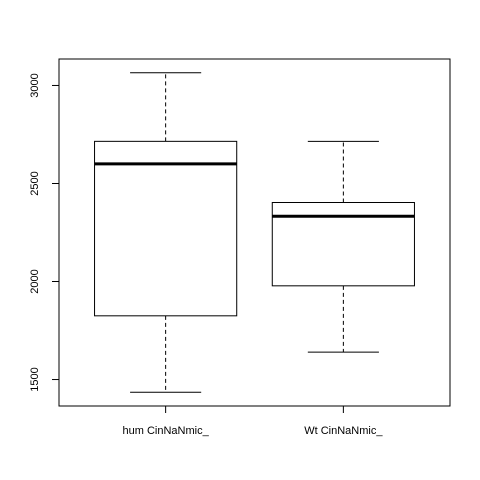 The width and height of the screenshot is (480, 480). What do you see at coordinates (35, 281) in the screenshot?
I see `y-tick-label: 2000` at bounding box center [35, 281].